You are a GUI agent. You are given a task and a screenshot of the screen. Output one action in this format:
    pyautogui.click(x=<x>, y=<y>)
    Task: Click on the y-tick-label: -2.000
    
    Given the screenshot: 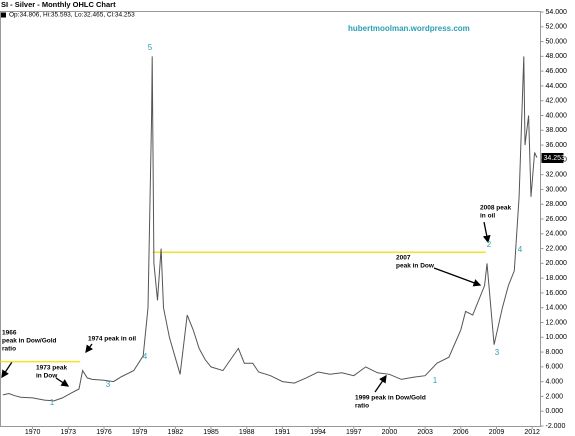 What is the action you would take?
    pyautogui.click(x=556, y=426)
    